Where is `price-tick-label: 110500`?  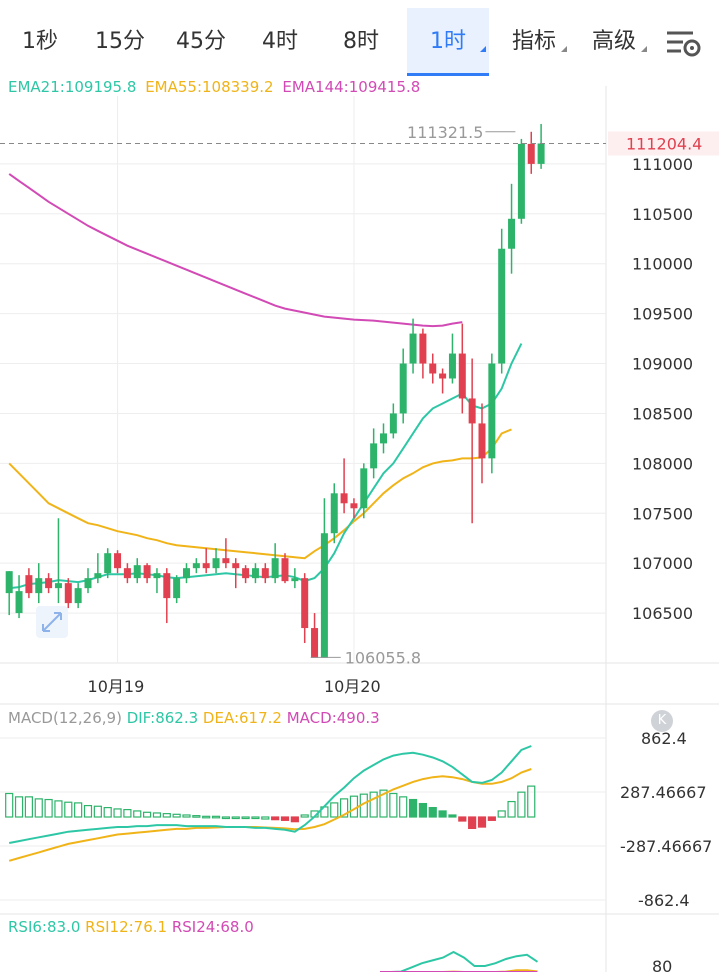 price-tick-label: 110500 is located at coordinates (662, 214).